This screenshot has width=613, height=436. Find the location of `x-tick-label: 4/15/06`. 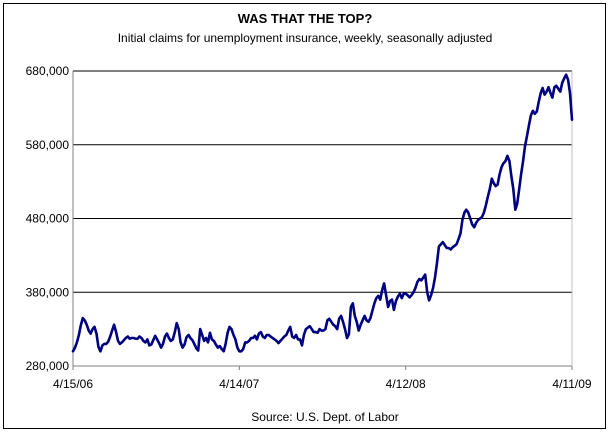

x-tick-label: 4/15/06 is located at coordinates (73, 384).